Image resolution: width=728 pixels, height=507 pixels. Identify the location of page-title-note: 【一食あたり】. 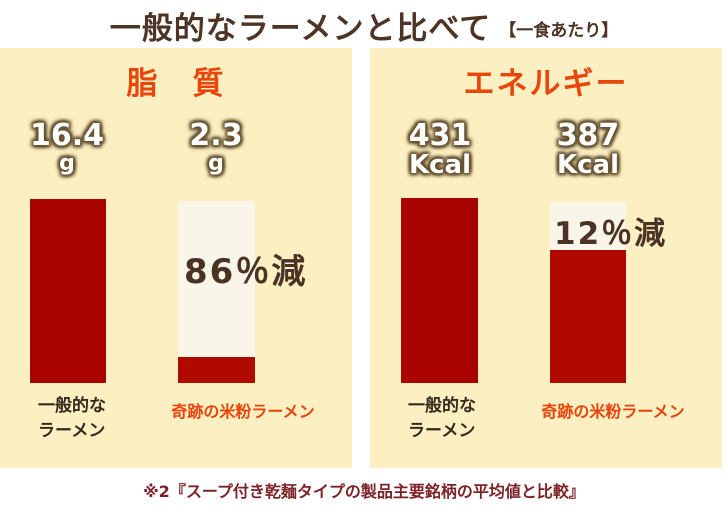
(559, 30).